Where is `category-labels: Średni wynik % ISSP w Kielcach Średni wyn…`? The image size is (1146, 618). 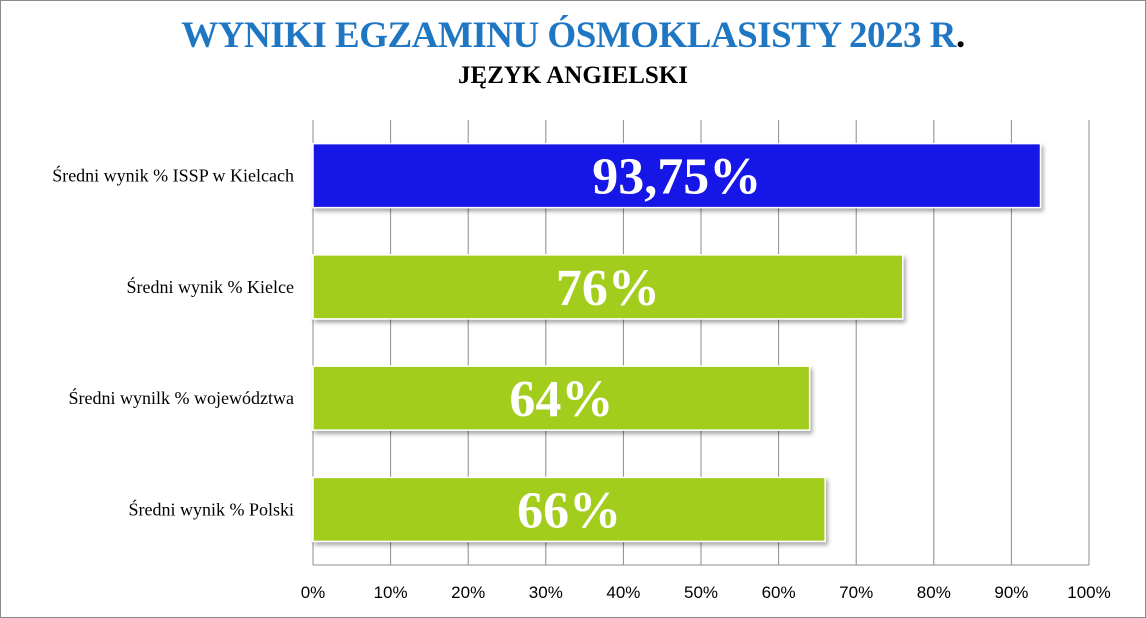 category-labels: Średni wynik % ISSP w Kielcach Średni wyn… is located at coordinates (173, 342).